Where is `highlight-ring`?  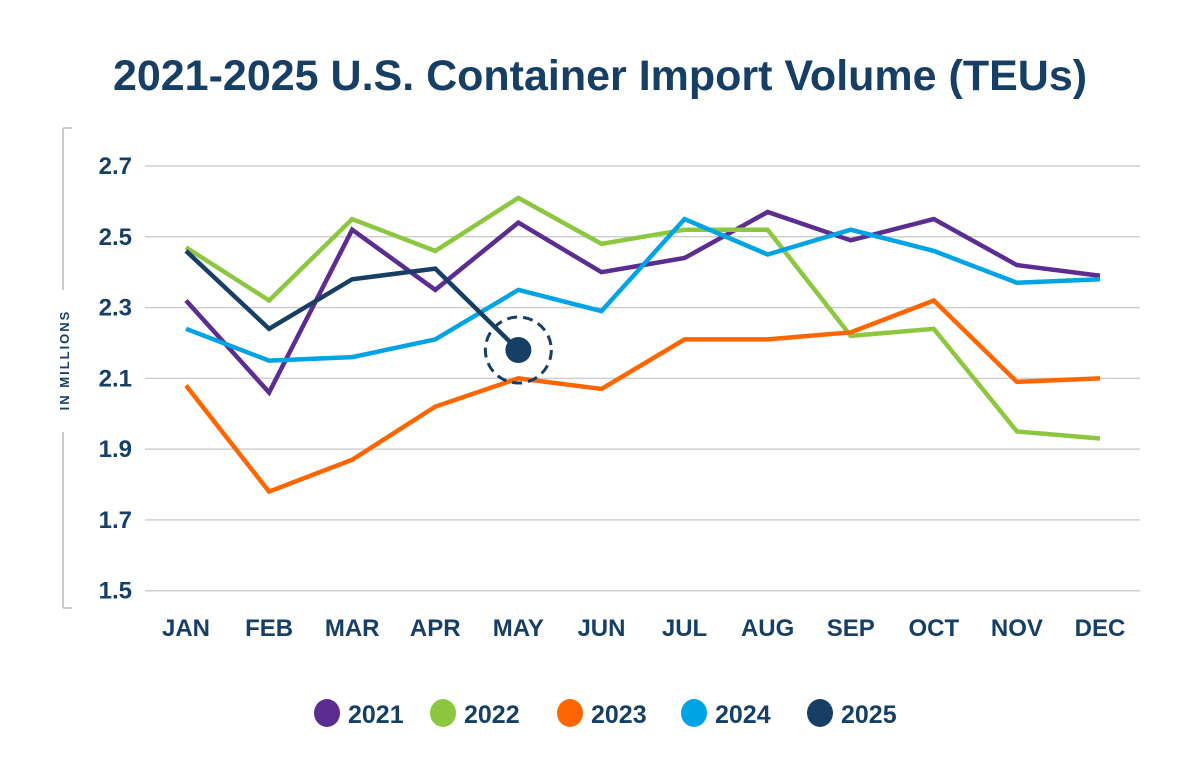 highlight-ring is located at coordinates (518, 350).